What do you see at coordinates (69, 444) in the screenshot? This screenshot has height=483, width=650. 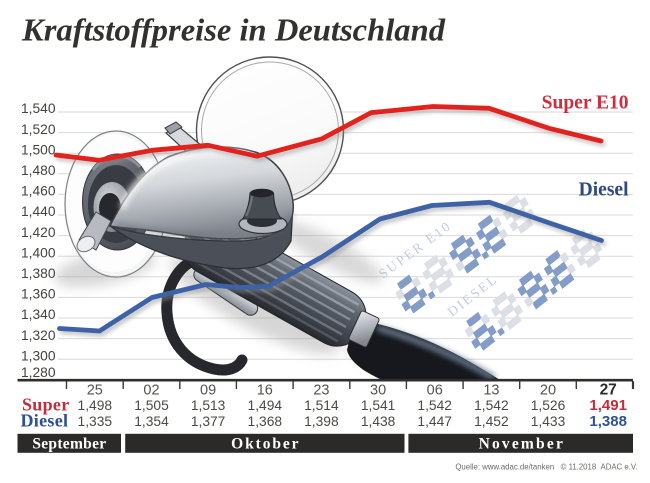 I see `svg-text: September` at bounding box center [69, 444].